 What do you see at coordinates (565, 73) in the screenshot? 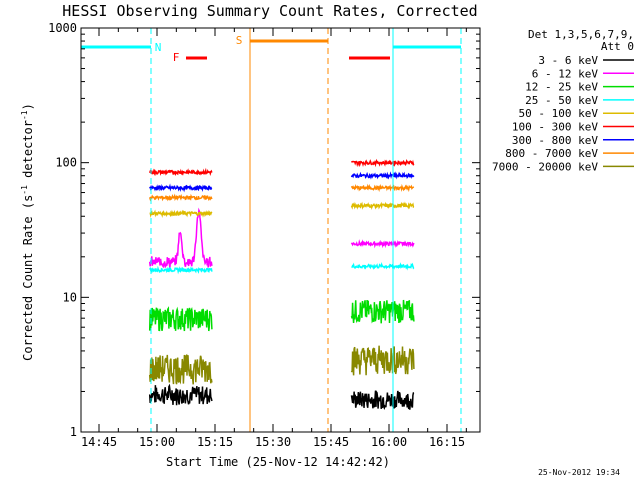
I see `legend-entry-label: 6 - 12 keV` at bounding box center [565, 73].